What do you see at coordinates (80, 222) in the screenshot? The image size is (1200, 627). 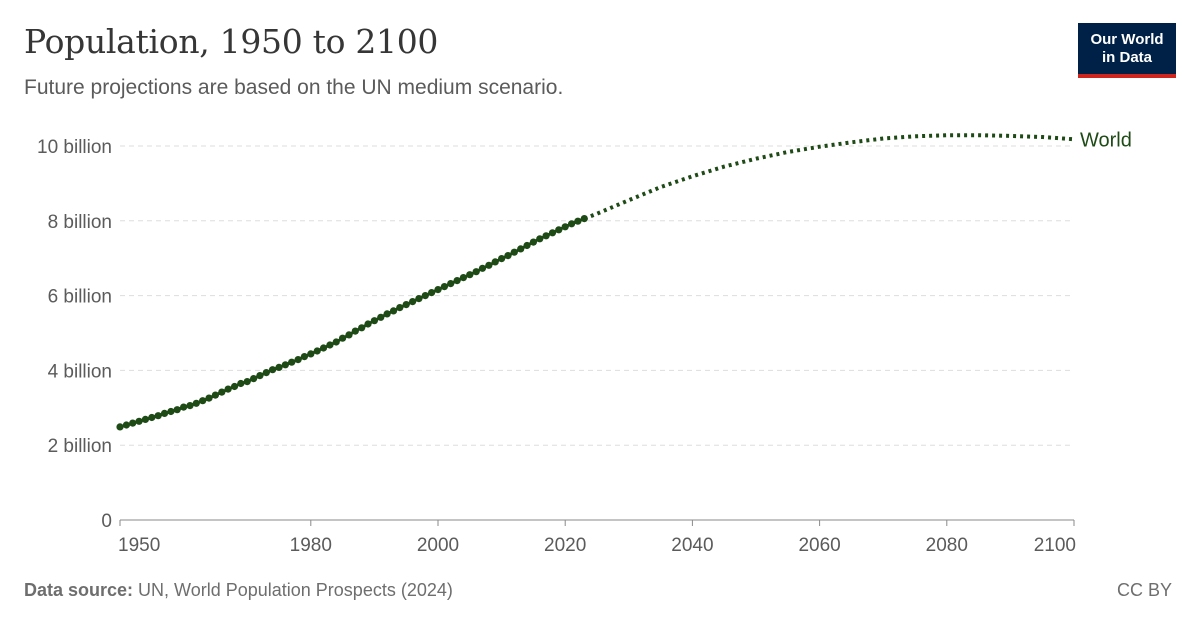 I see `y-tick-label: 8 billion` at bounding box center [80, 222].